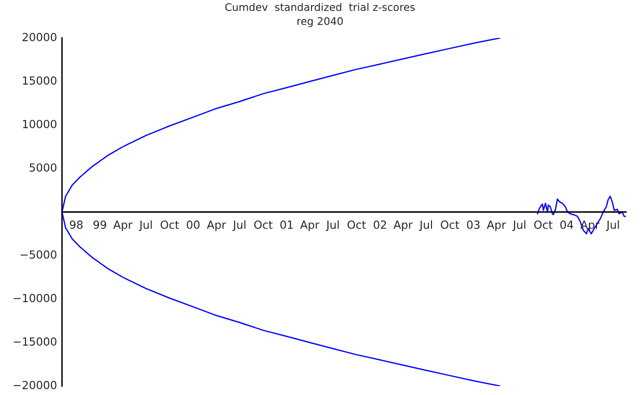 The height and width of the screenshot is (395, 640). Describe the element at coordinates (193, 224) in the screenshot. I see `x-tick-label: 00` at that location.